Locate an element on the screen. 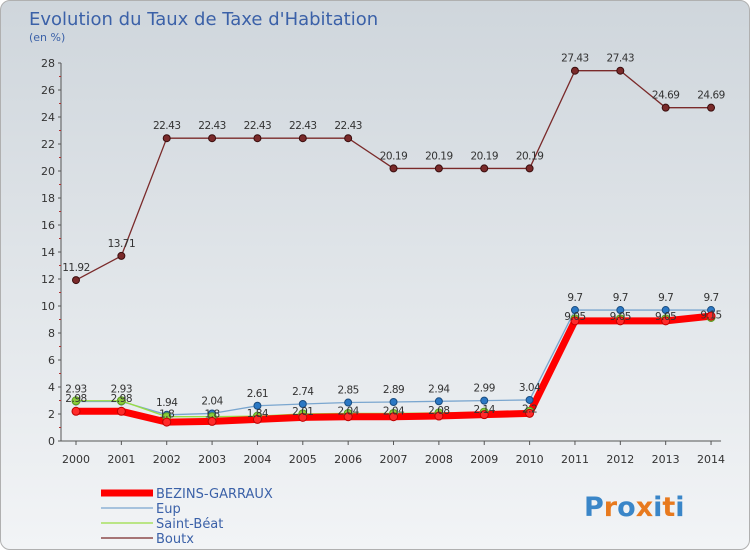 This screenshot has width=750, height=550. proxiti-logo: Proxiti is located at coordinates (634, 507).